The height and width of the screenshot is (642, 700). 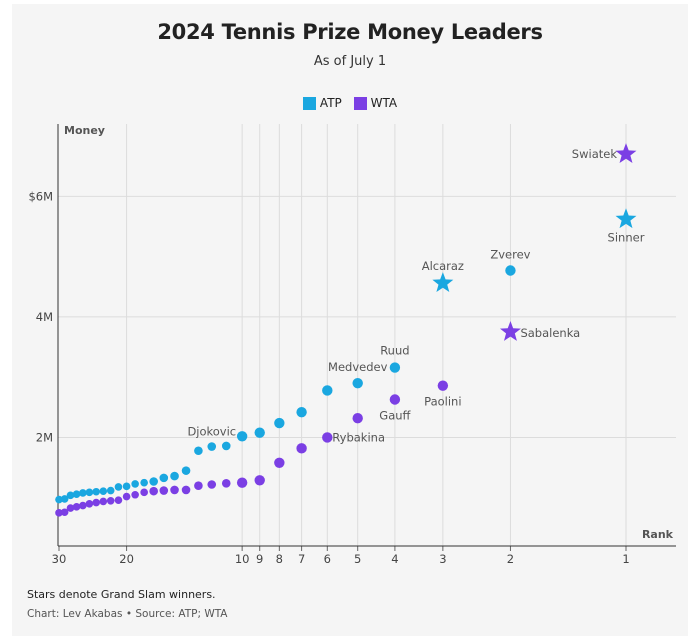 I want to click on x-tick-label: 4, so click(x=394, y=559).